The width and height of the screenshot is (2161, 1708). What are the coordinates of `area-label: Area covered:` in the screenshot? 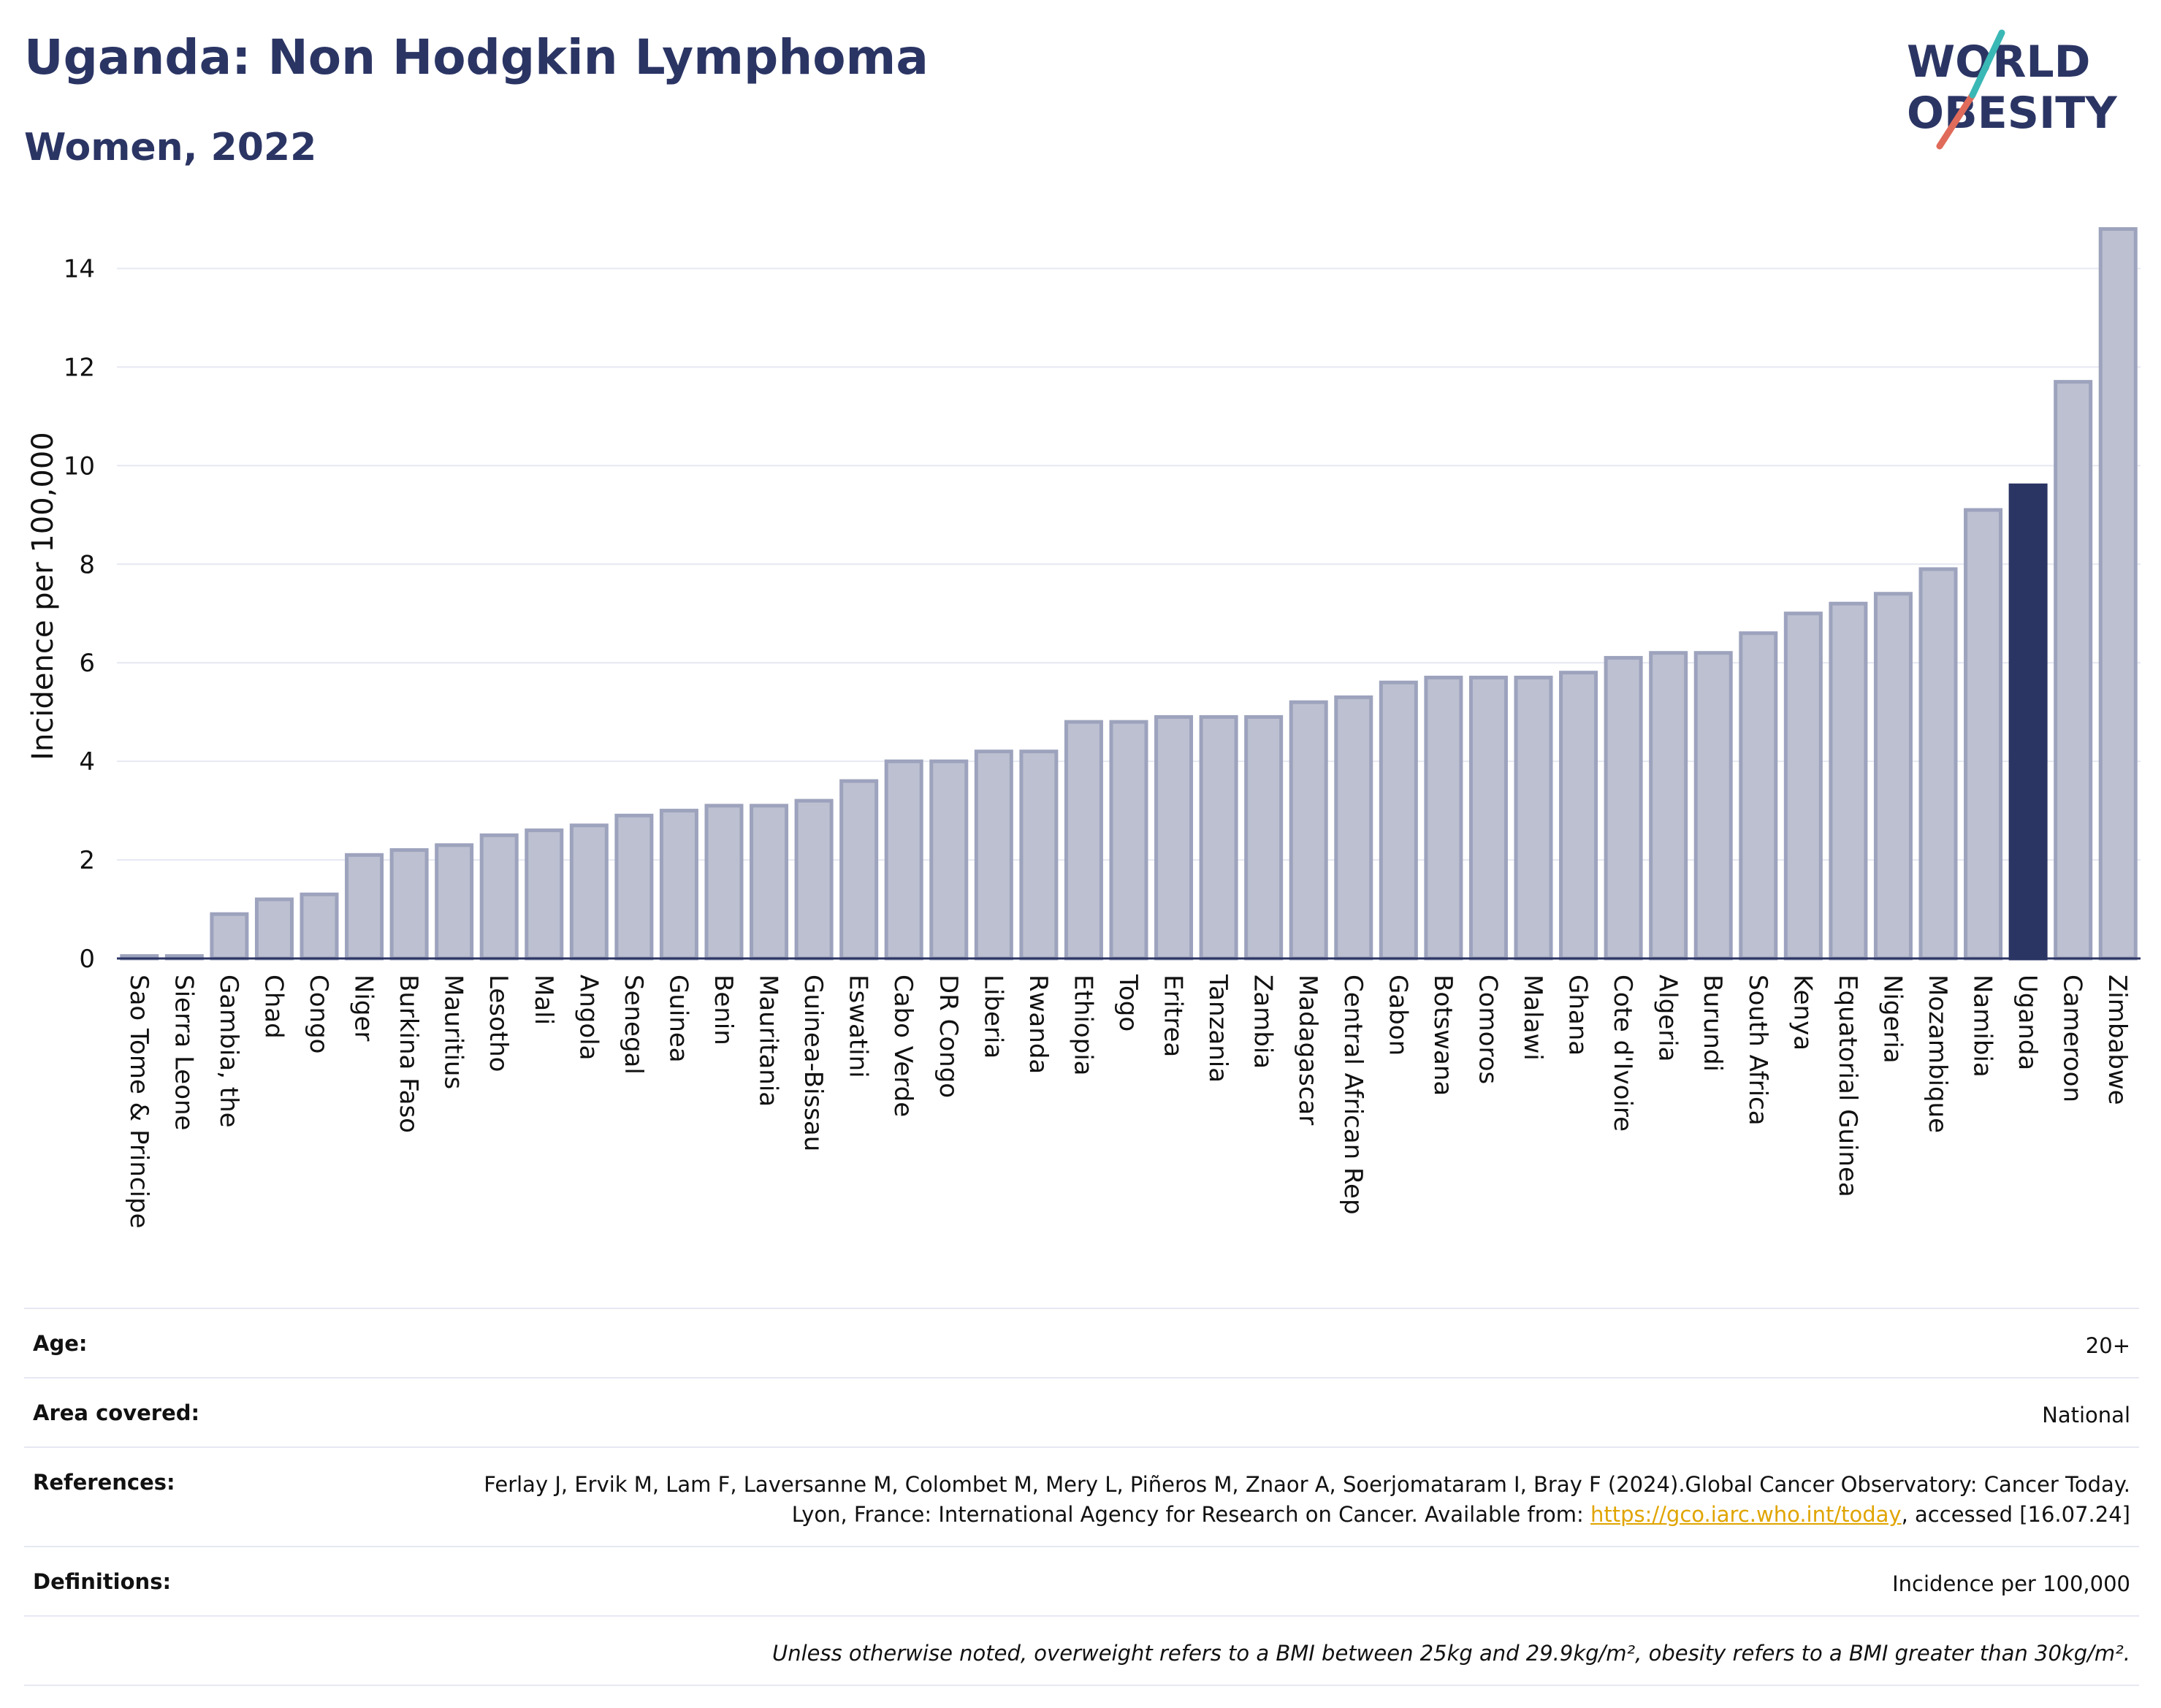 It's located at (116, 1412).